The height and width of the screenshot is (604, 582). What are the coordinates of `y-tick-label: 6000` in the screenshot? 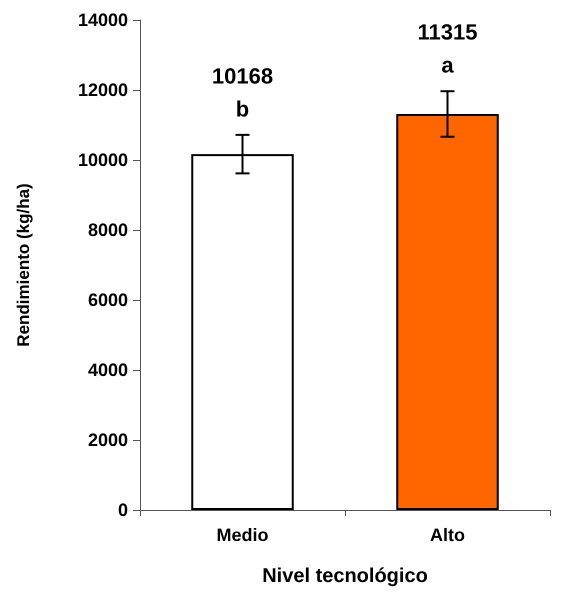 It's located at (108, 300).